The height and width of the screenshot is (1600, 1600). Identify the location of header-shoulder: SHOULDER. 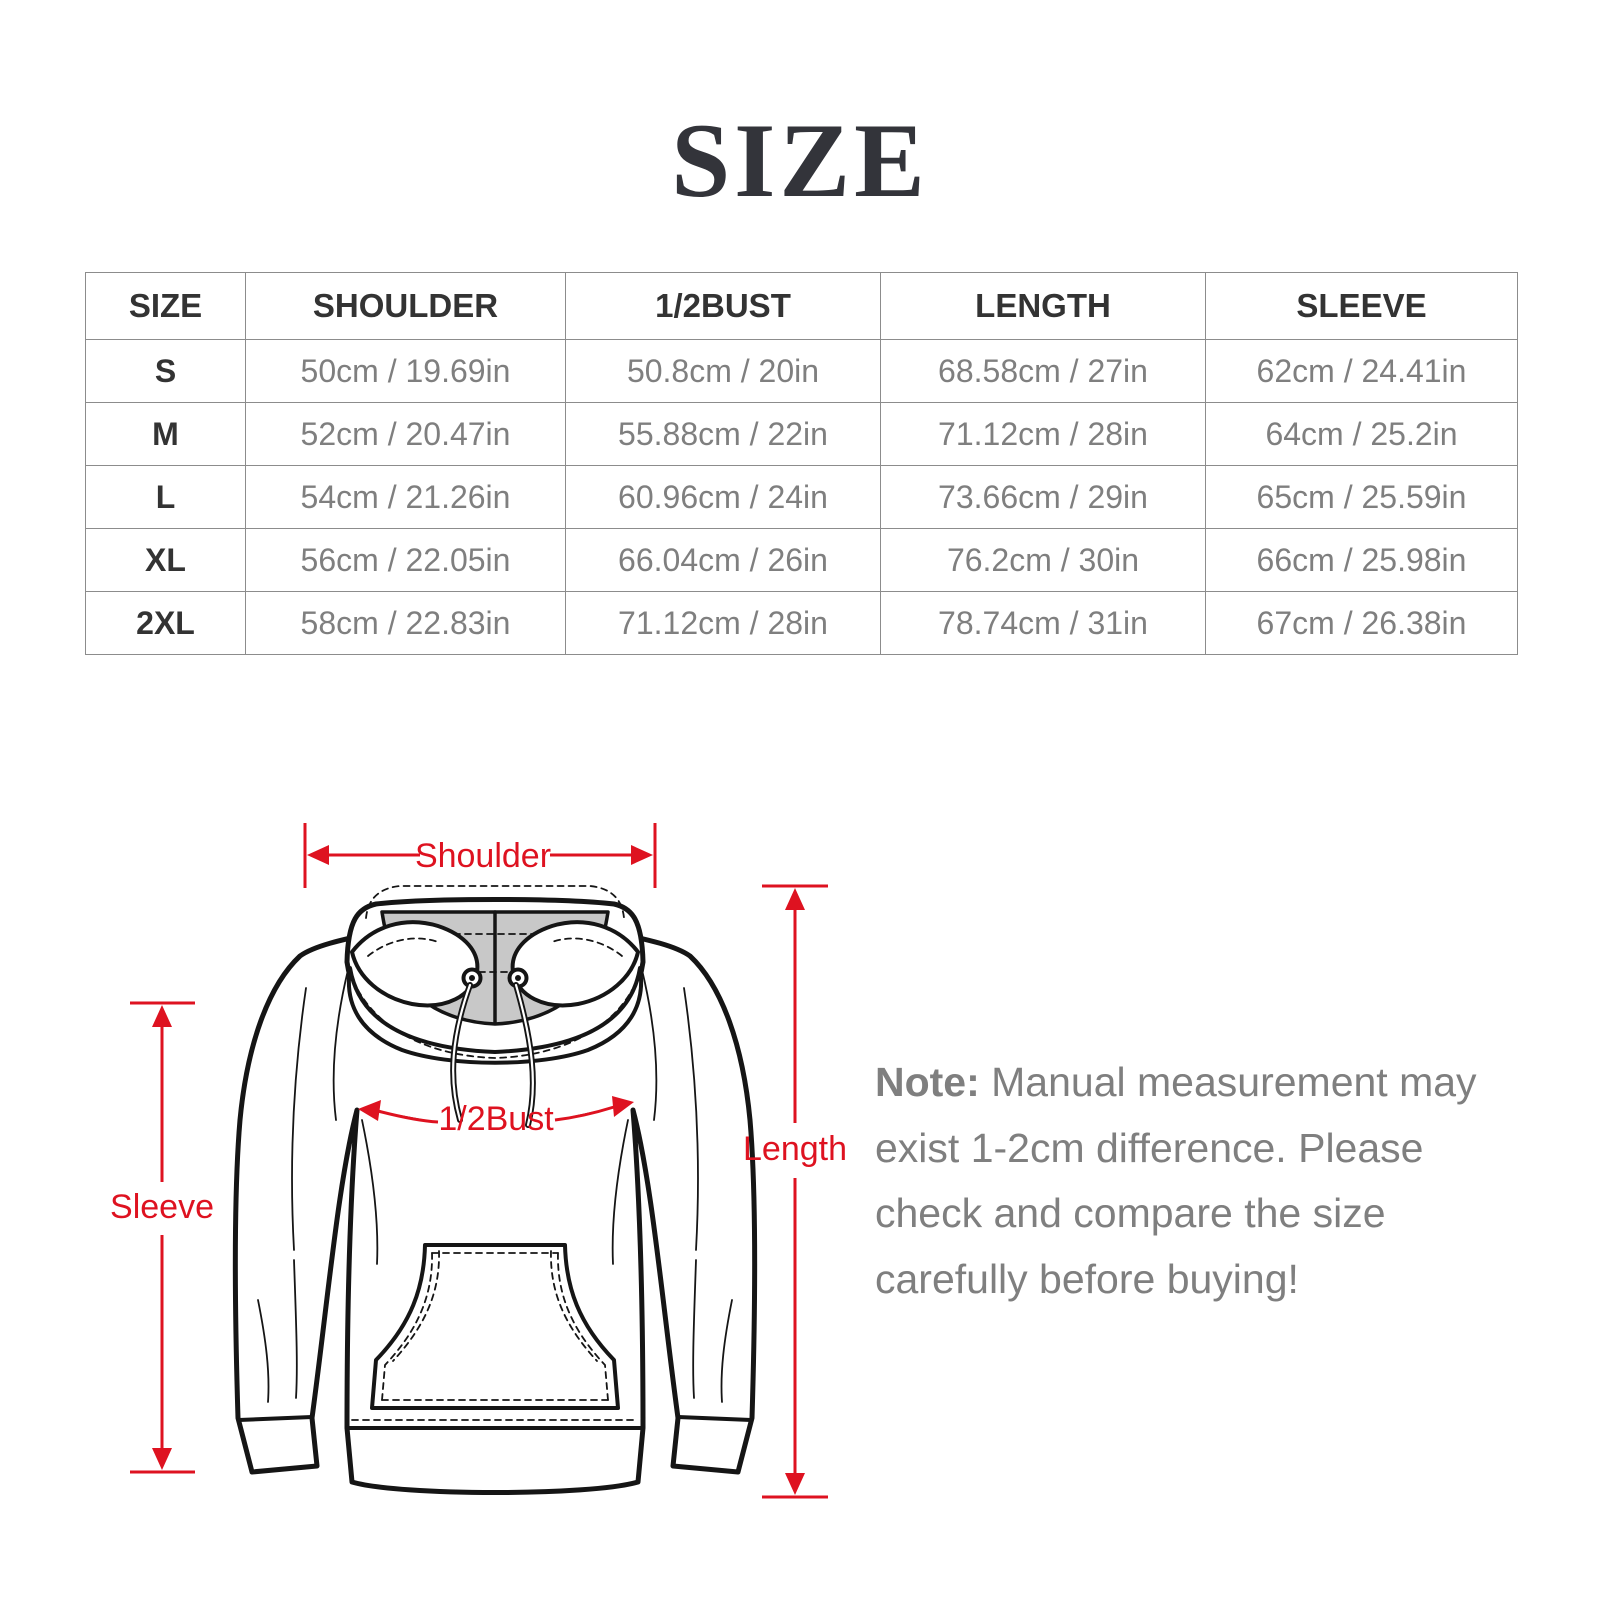
(405, 306).